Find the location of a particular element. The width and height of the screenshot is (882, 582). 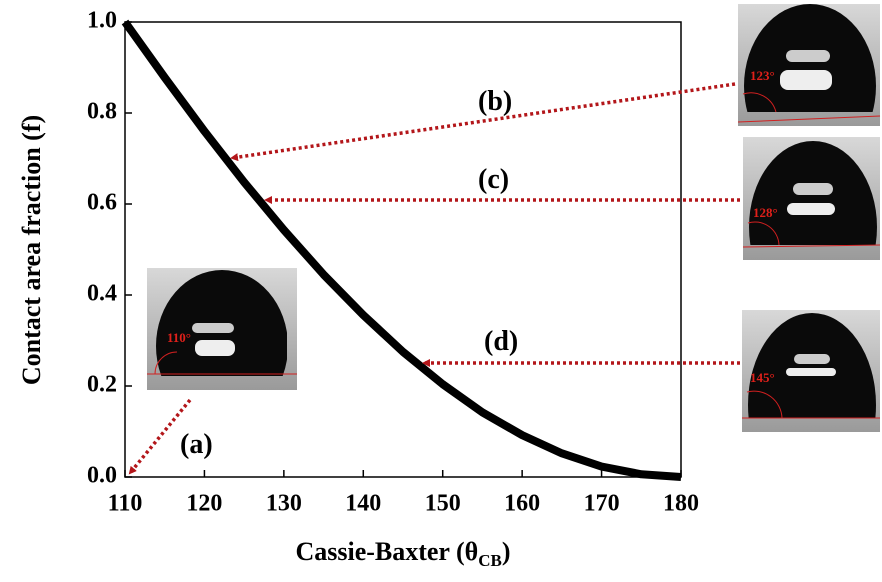

angle-label: 128° is located at coordinates (765, 212).